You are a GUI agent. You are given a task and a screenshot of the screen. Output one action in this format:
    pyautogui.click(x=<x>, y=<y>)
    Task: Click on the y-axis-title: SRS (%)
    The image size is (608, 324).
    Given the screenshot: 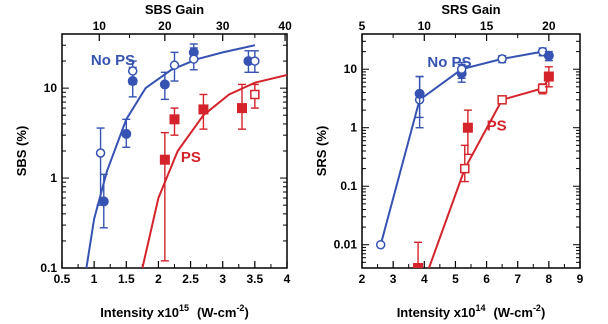 What is the action you would take?
    pyautogui.click(x=321, y=151)
    